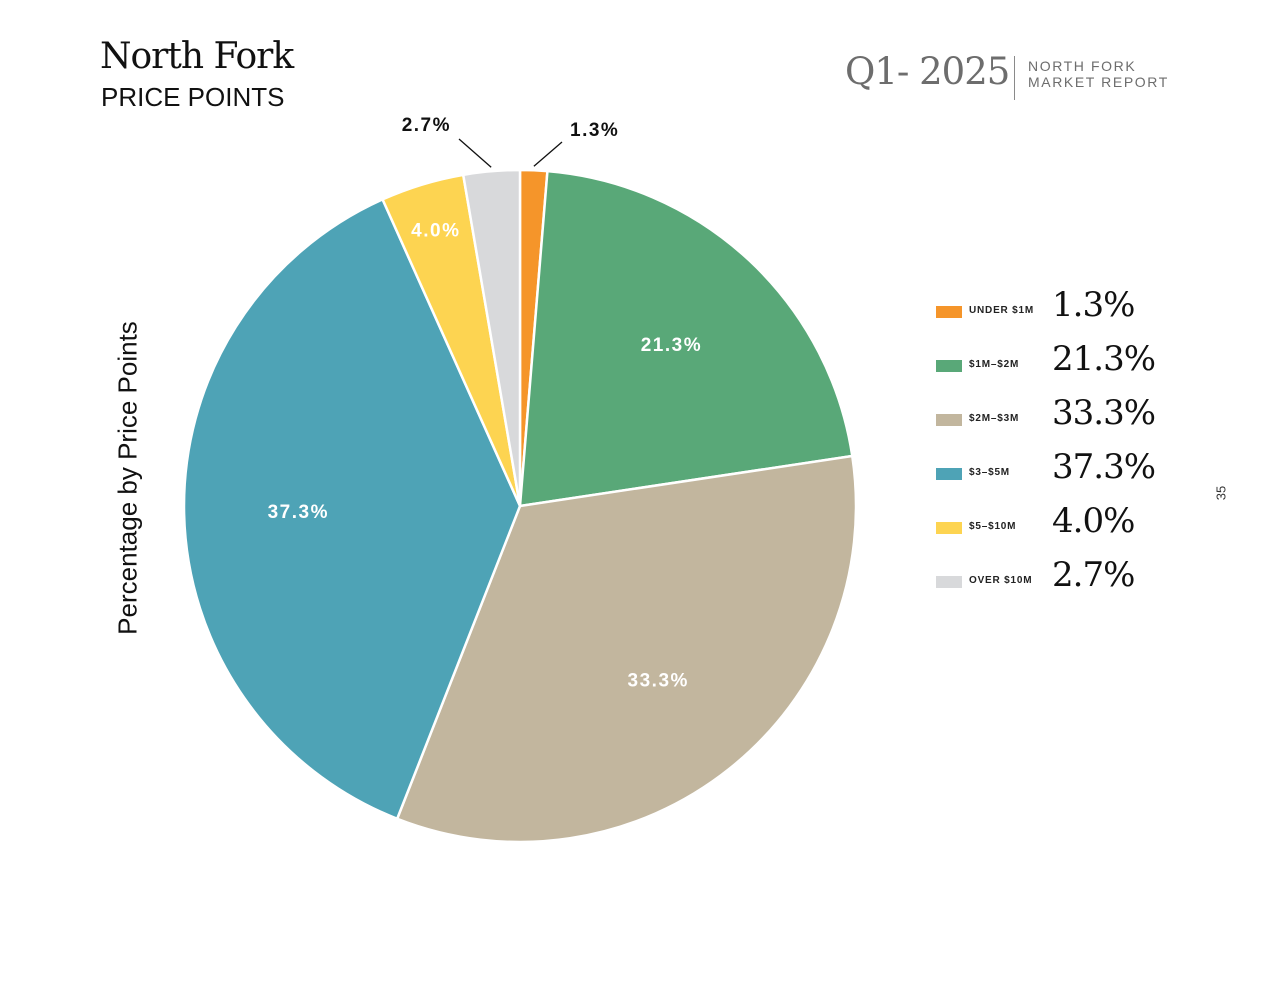  Describe the element at coordinates (994, 418) in the screenshot. I see `legend-label: $2M–$3M` at that location.